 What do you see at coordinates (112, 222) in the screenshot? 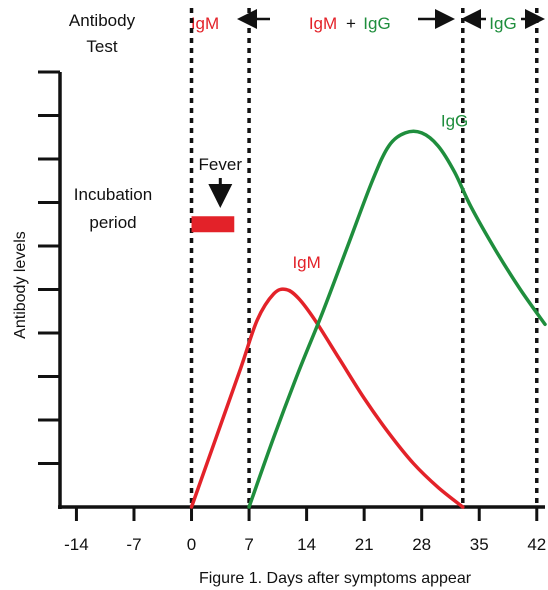
I see `incubation-label-line2: period` at bounding box center [112, 222].